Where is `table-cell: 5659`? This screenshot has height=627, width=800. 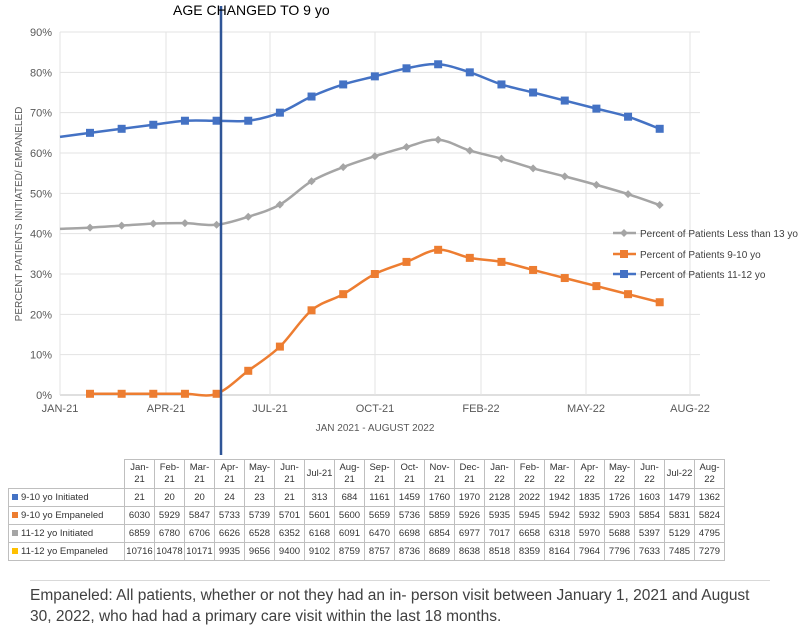 table-cell: 5659 is located at coordinates (379, 515).